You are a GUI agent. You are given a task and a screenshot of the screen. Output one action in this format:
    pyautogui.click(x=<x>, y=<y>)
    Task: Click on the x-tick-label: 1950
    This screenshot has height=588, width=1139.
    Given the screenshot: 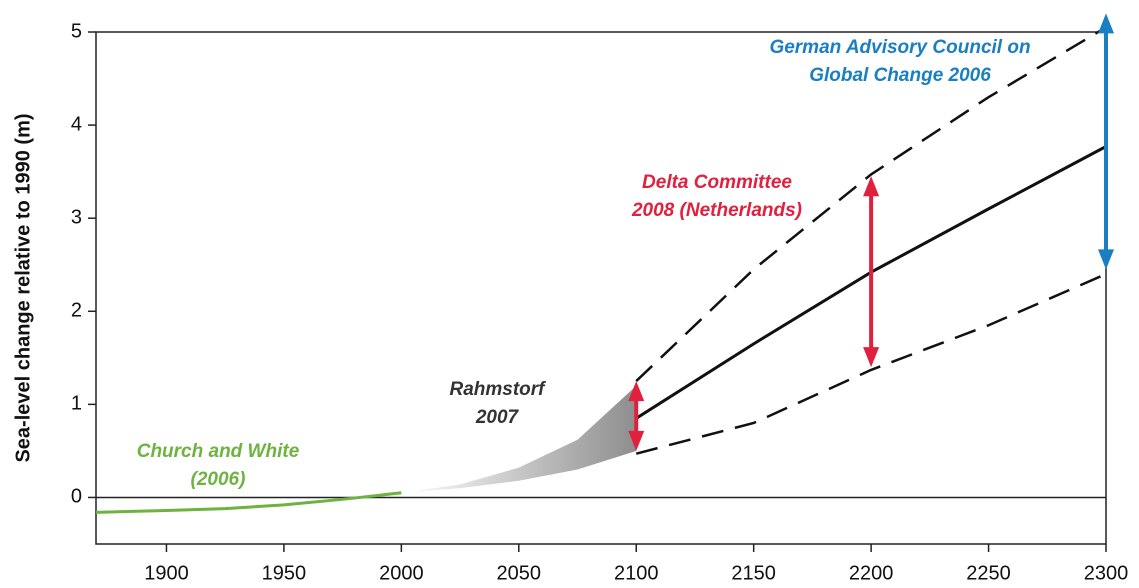 What is the action you would take?
    pyautogui.click(x=284, y=573)
    